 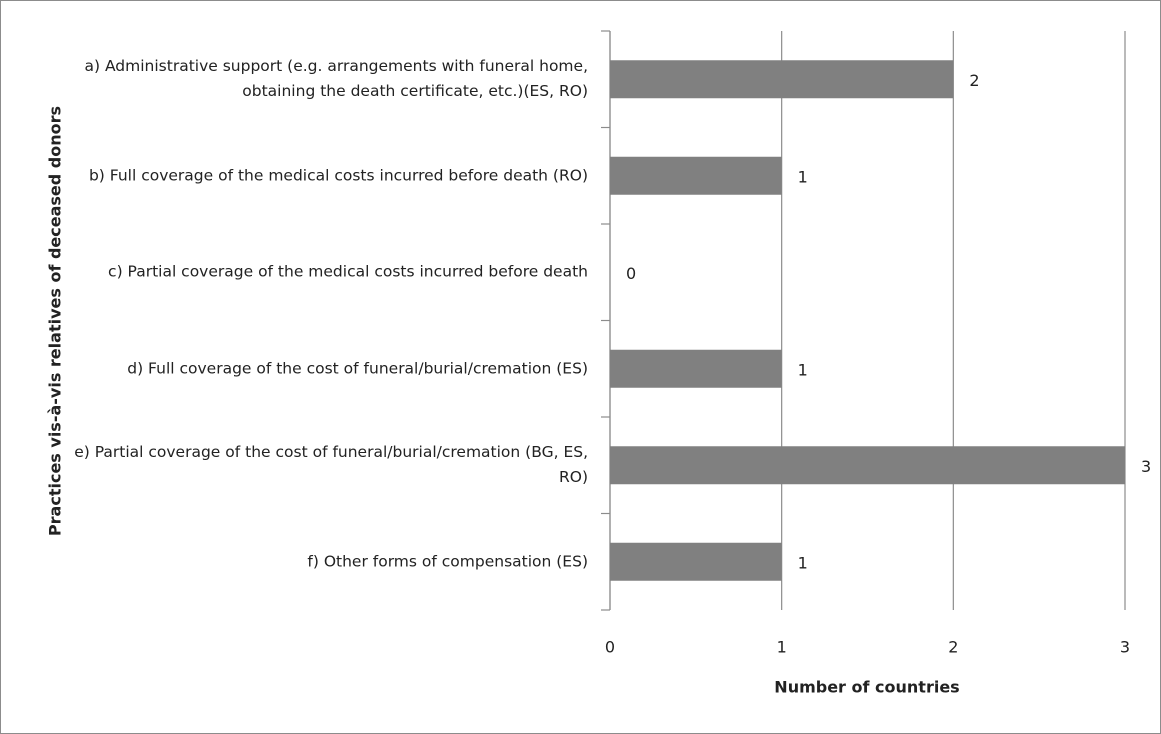 I want to click on y-tick-label: f) Other forms of compensation (ES), so click(x=447, y=561).